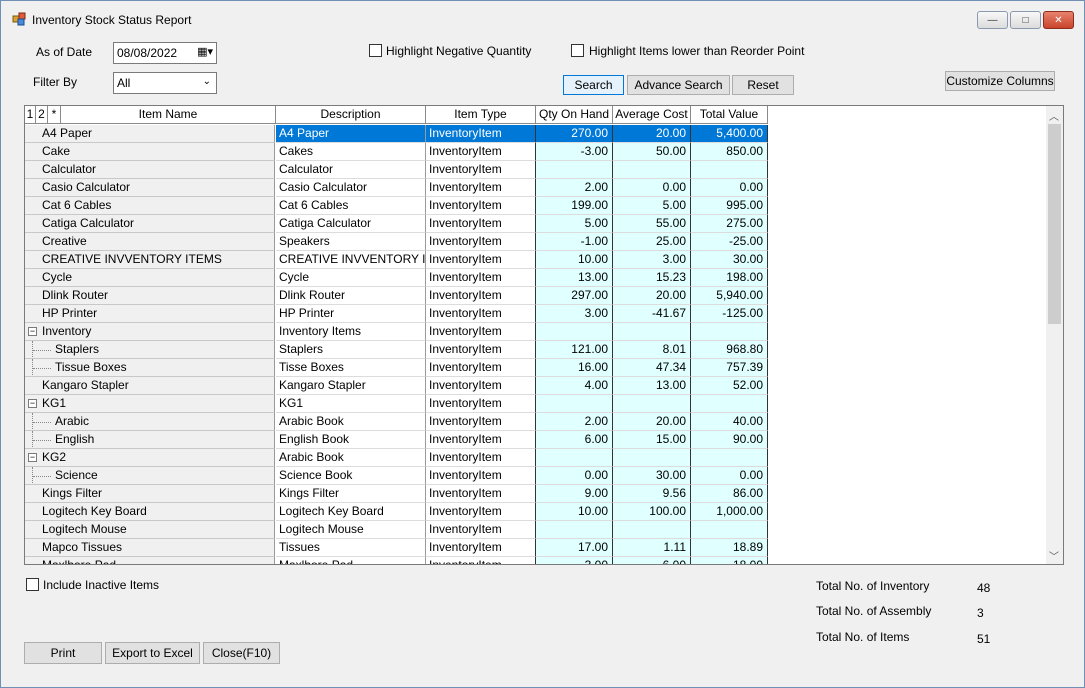 Image resolution: width=1085 pixels, height=688 pixels. I want to click on cell-total-value: 5,400.00, so click(729, 134).